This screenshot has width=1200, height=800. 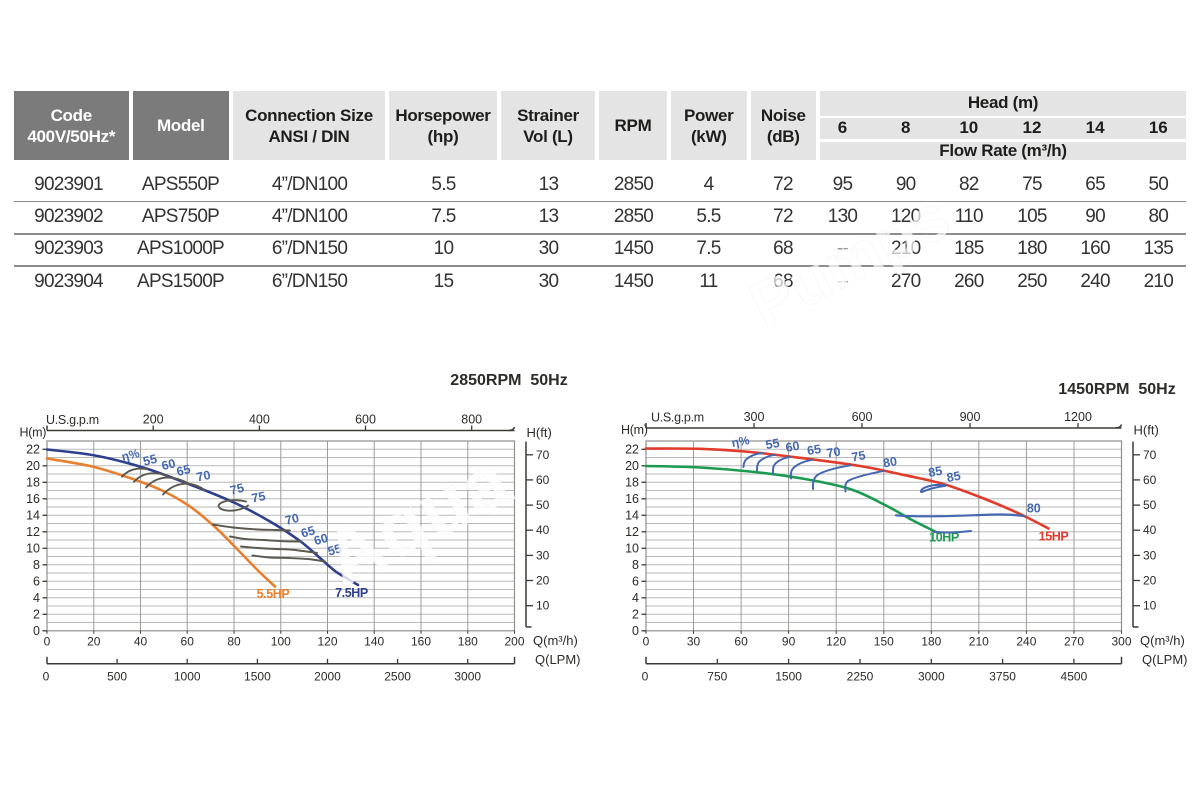 What do you see at coordinates (884, 641) in the screenshot?
I see `svg-text: 150` at bounding box center [884, 641].